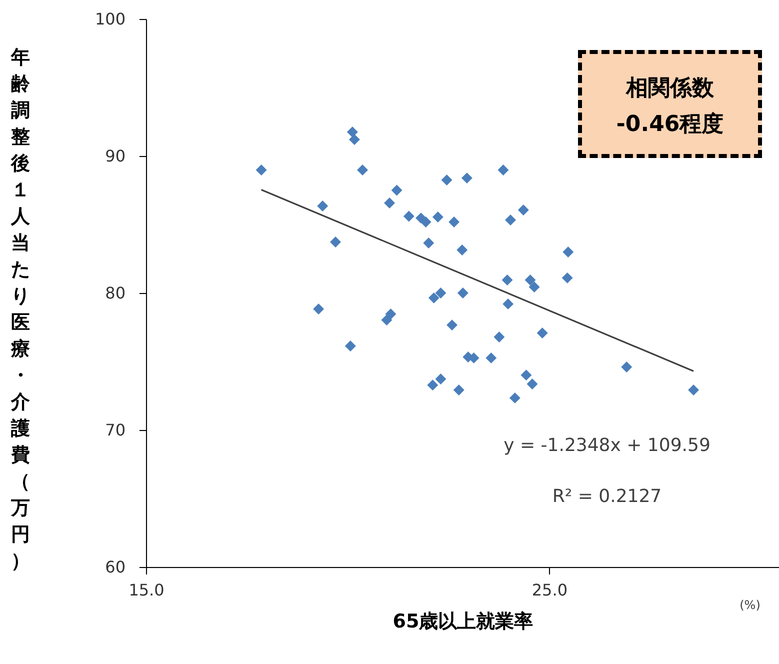 The width and height of the screenshot is (779, 664). Describe the element at coordinates (115, 293) in the screenshot. I see `y-tick-label: 80` at that location.